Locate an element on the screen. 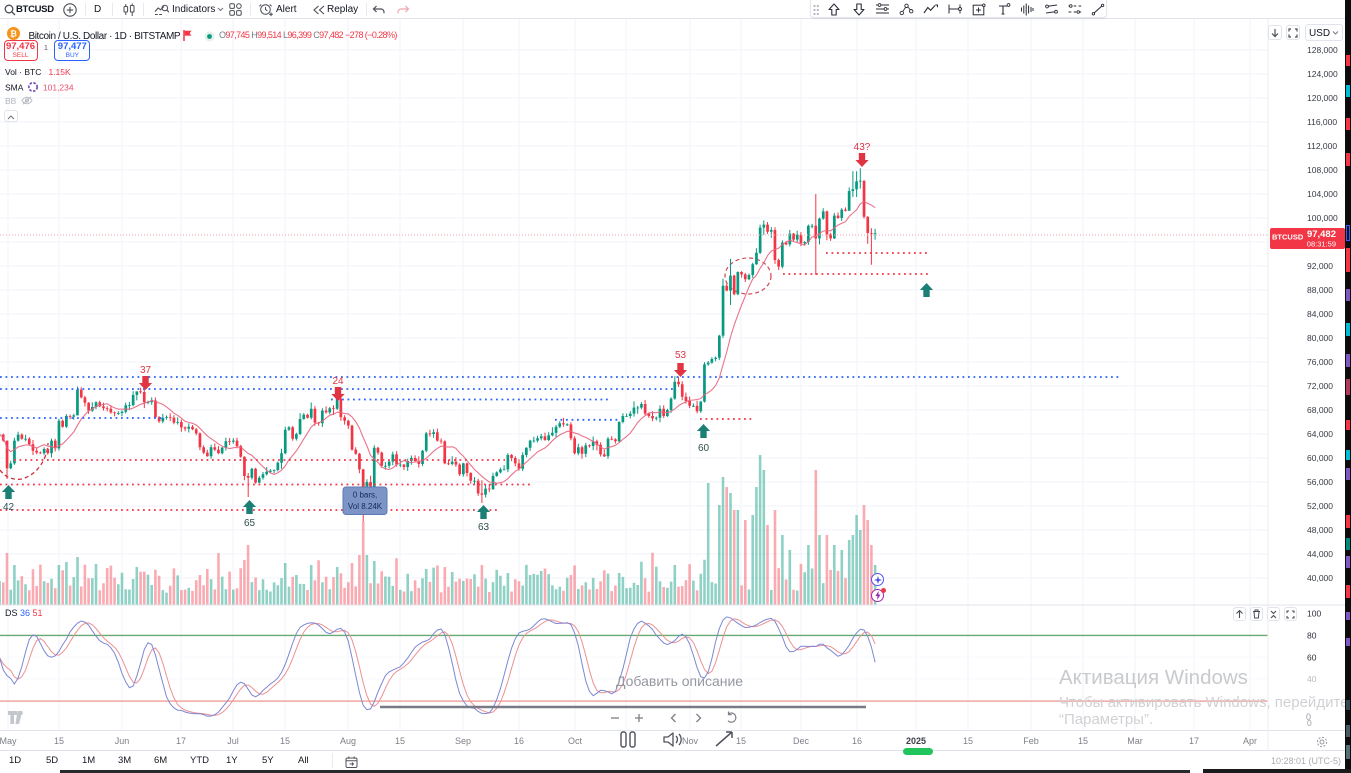 This screenshot has height=773, width=1351. svg-text: 0 bars, is located at coordinates (365, 495).